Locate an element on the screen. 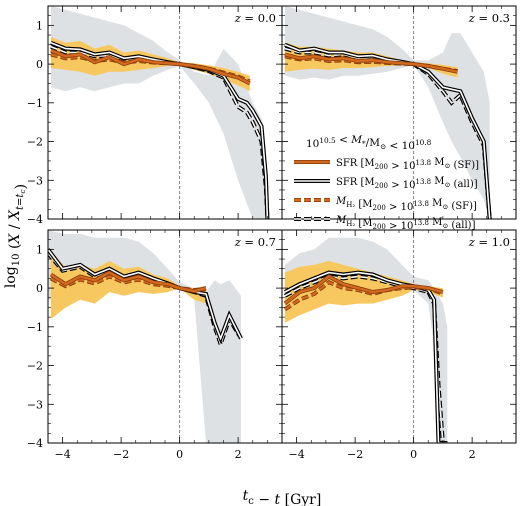 The image size is (520, 506). redshift-label: z = 0.7 is located at coordinates (255, 242).